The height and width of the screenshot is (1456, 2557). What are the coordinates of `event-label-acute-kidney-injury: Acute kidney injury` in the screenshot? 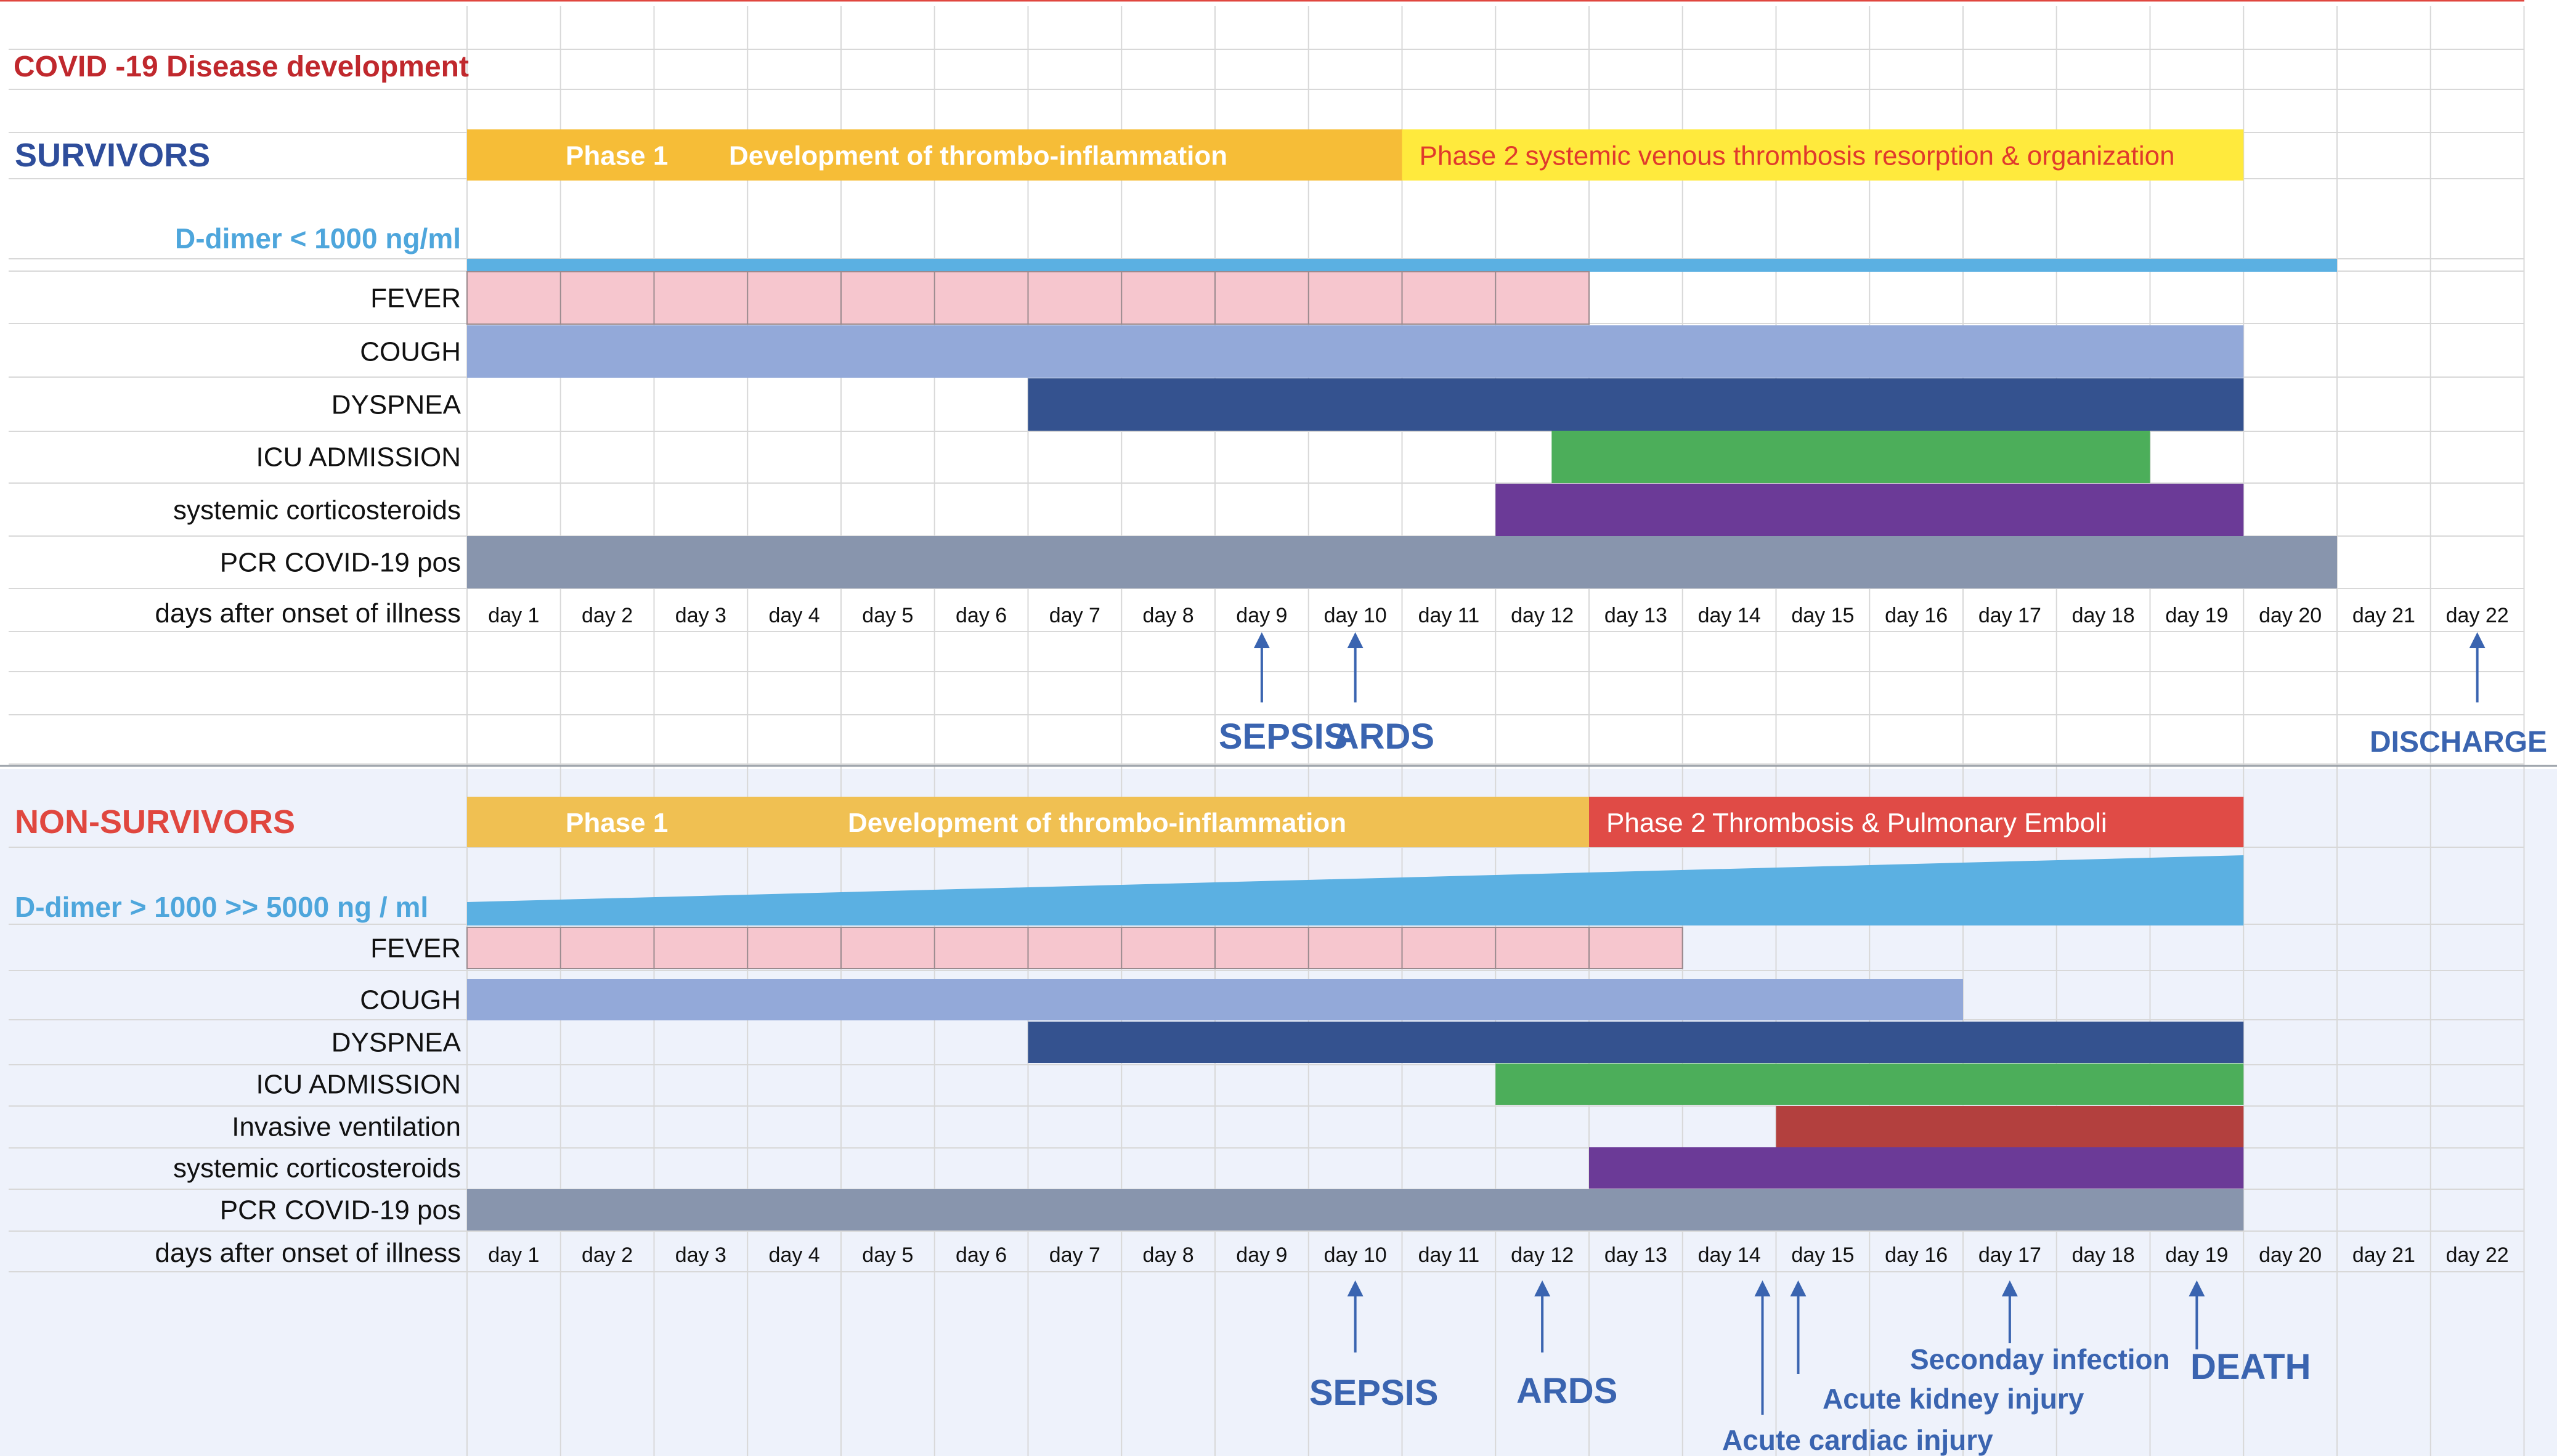 It's located at (1953, 1399).